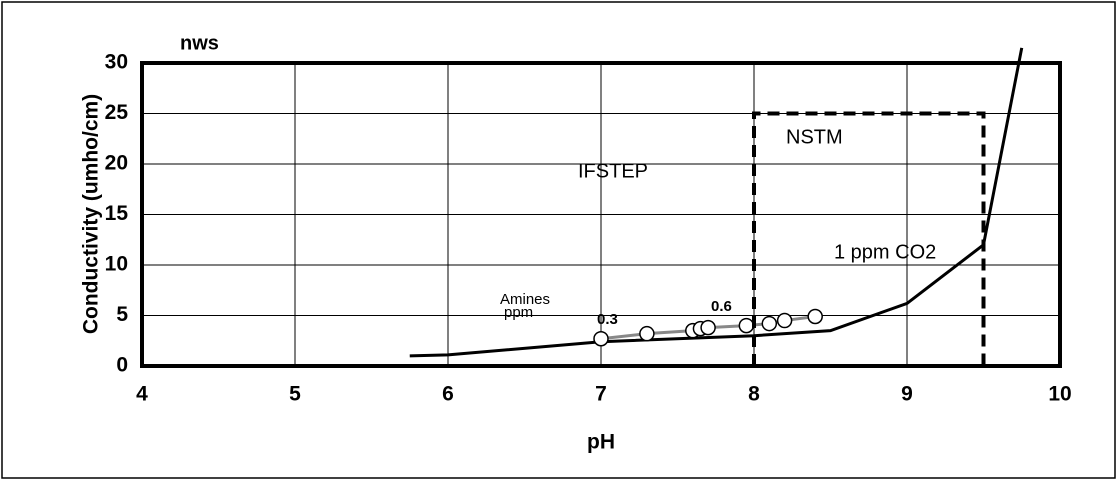 The image size is (1118, 487). What do you see at coordinates (116, 62) in the screenshot?
I see `y-tick-label: 30` at bounding box center [116, 62].